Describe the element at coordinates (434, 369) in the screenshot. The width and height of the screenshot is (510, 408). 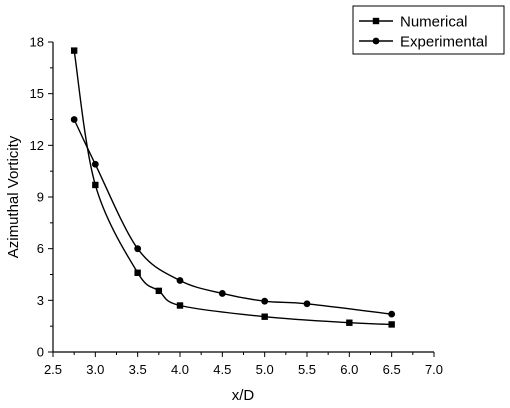
I see `x-tick-label: 7.0` at that location.